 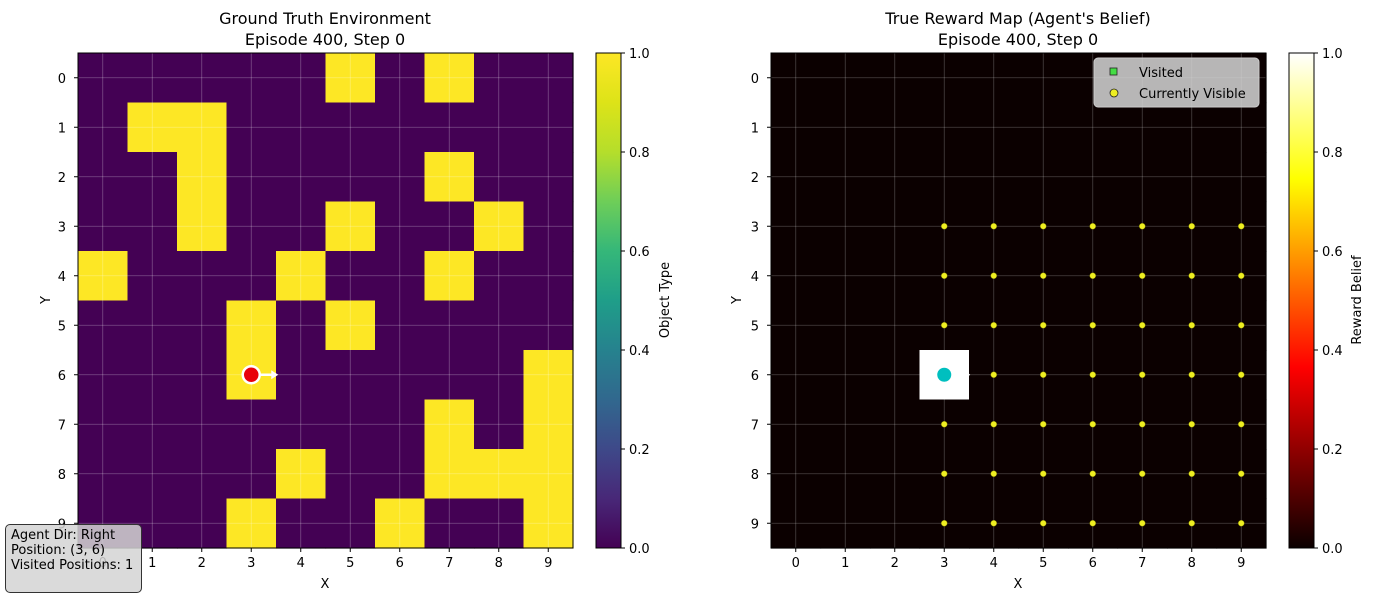 What do you see at coordinates (1332, 450) in the screenshot?
I see `colorbar-tick-label: 0.2` at bounding box center [1332, 450].